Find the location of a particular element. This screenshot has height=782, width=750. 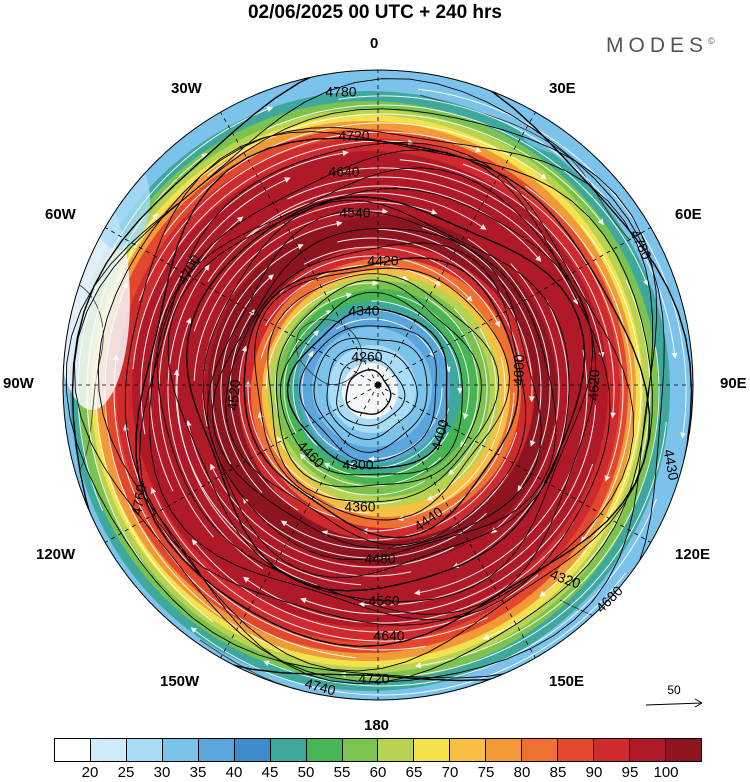

lon-label-60e: 60E is located at coordinates (688, 214).